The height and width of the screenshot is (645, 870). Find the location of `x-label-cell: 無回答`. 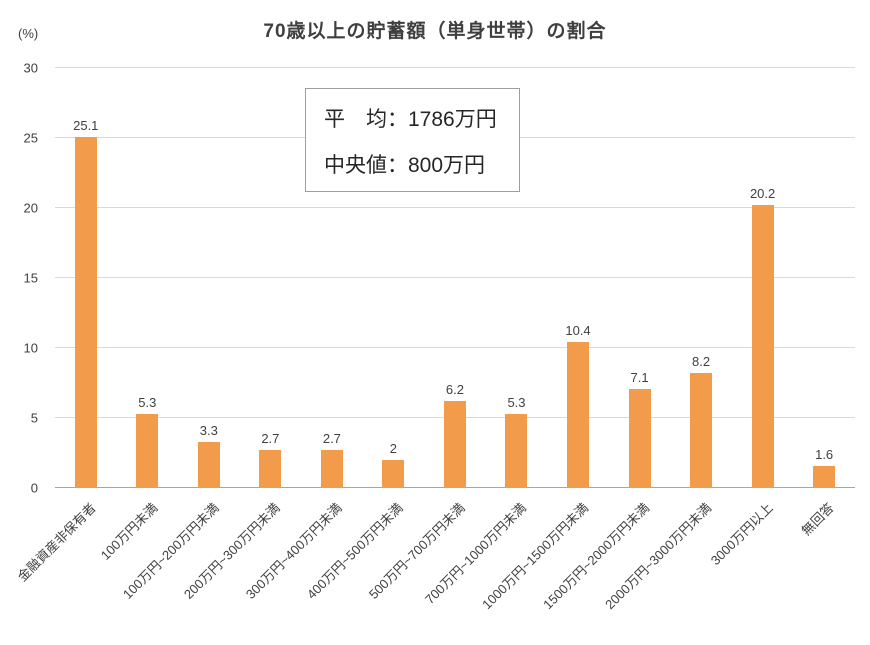

x-label-cell: 無回答 is located at coordinates (824, 566).